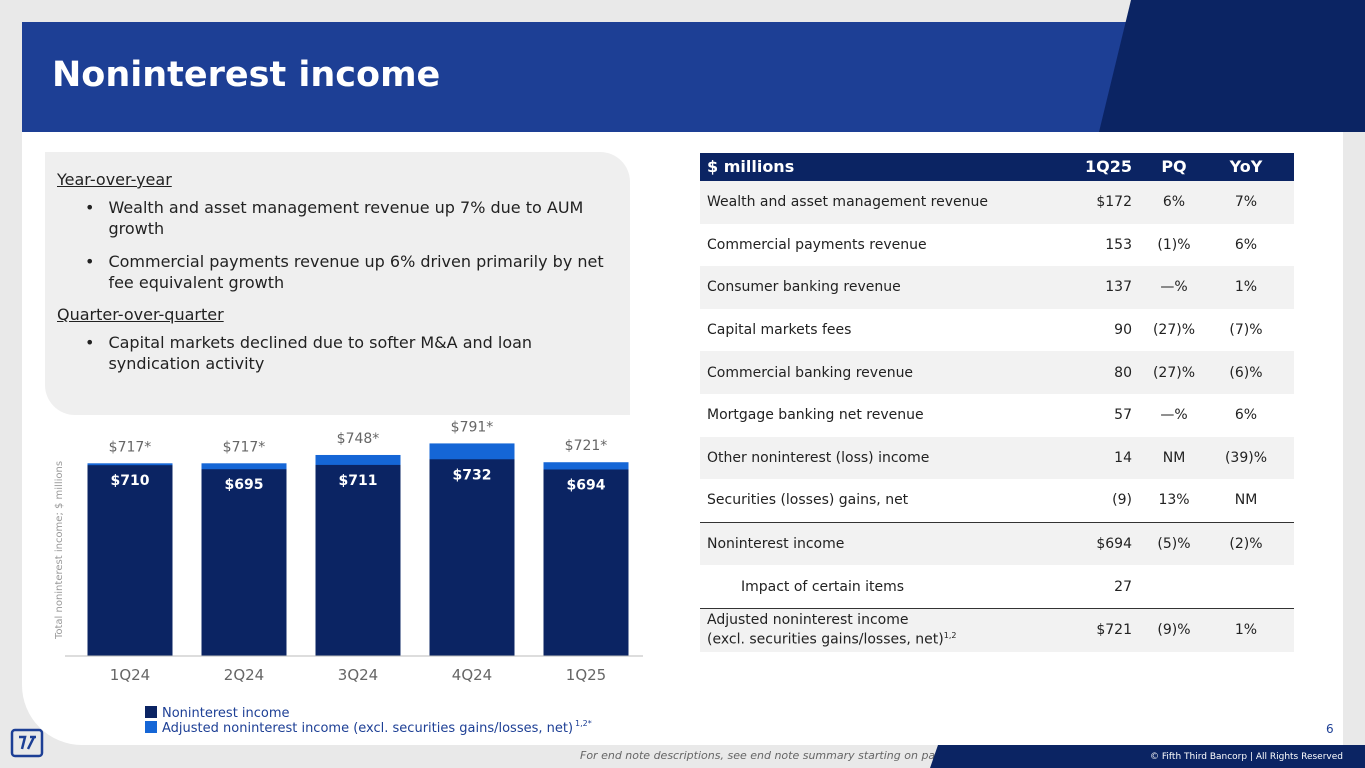 This screenshot has width=1365, height=768. Describe the element at coordinates (808, 500) in the screenshot. I see `table-cell: Securities (losses) gains, net` at that location.